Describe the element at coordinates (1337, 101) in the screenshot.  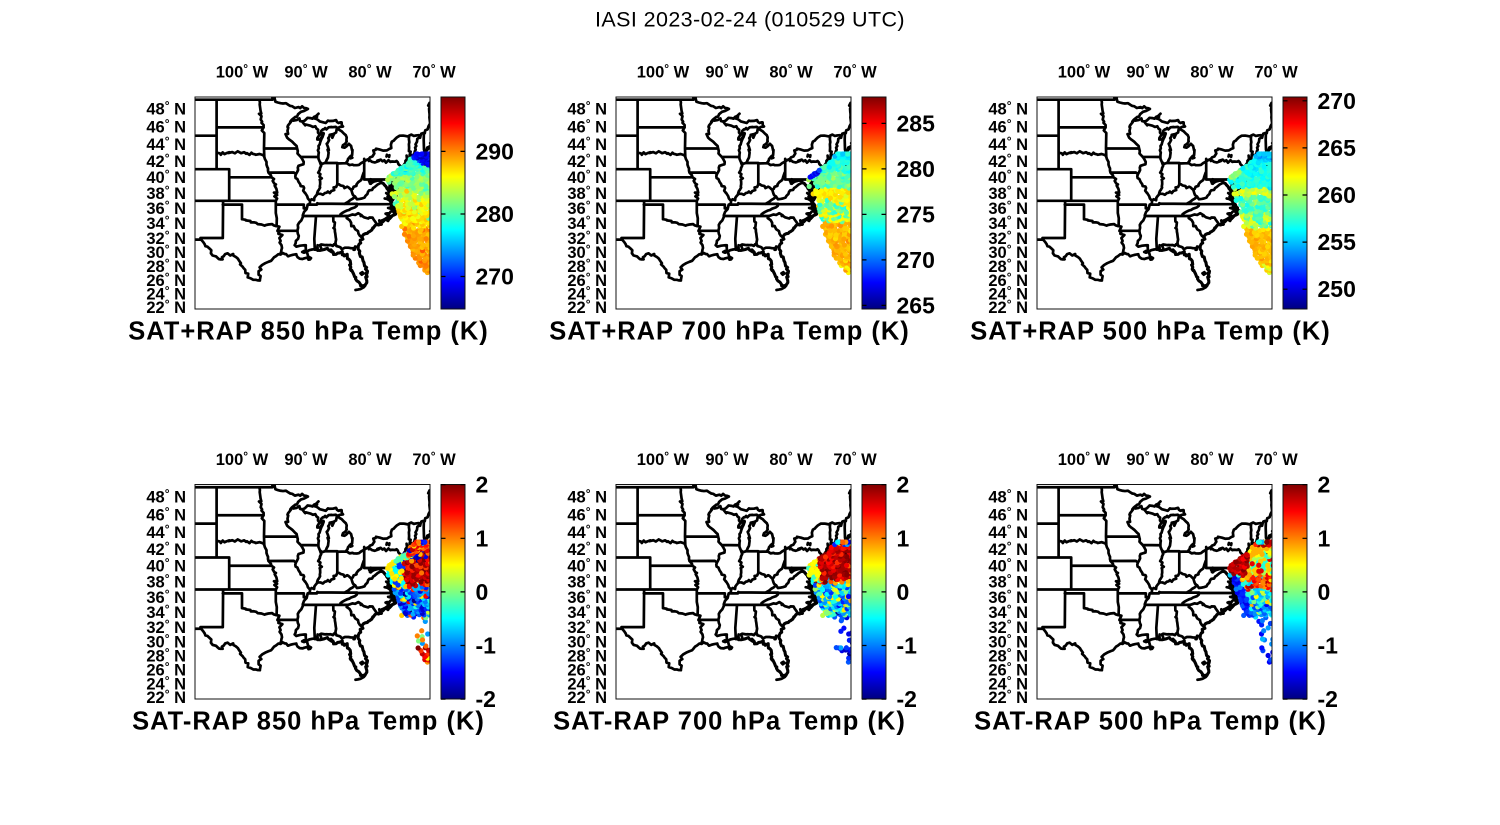
I see `svg-text: 270` at that location.